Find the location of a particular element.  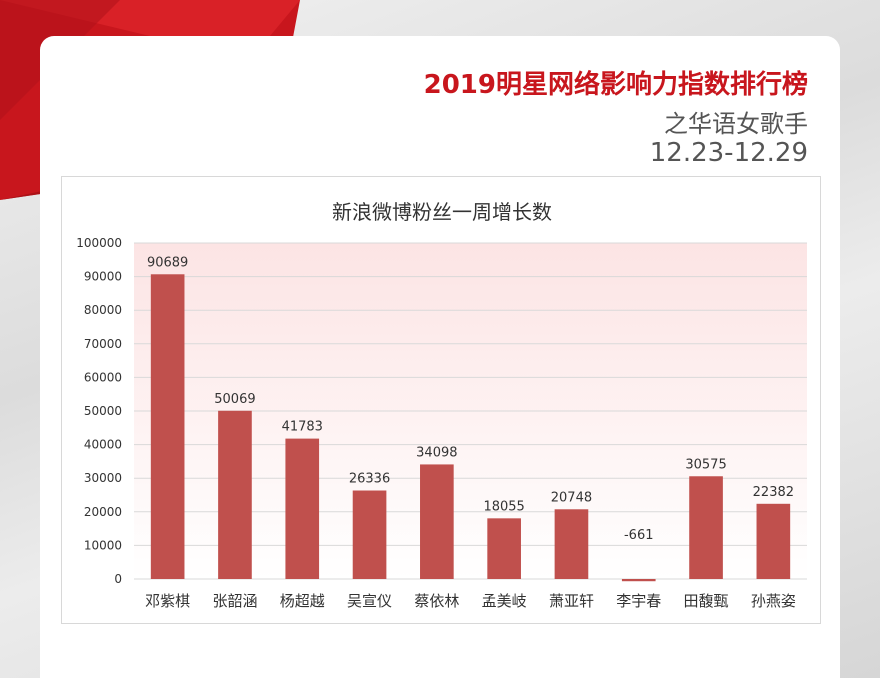

data-label: 26336 is located at coordinates (369, 479).